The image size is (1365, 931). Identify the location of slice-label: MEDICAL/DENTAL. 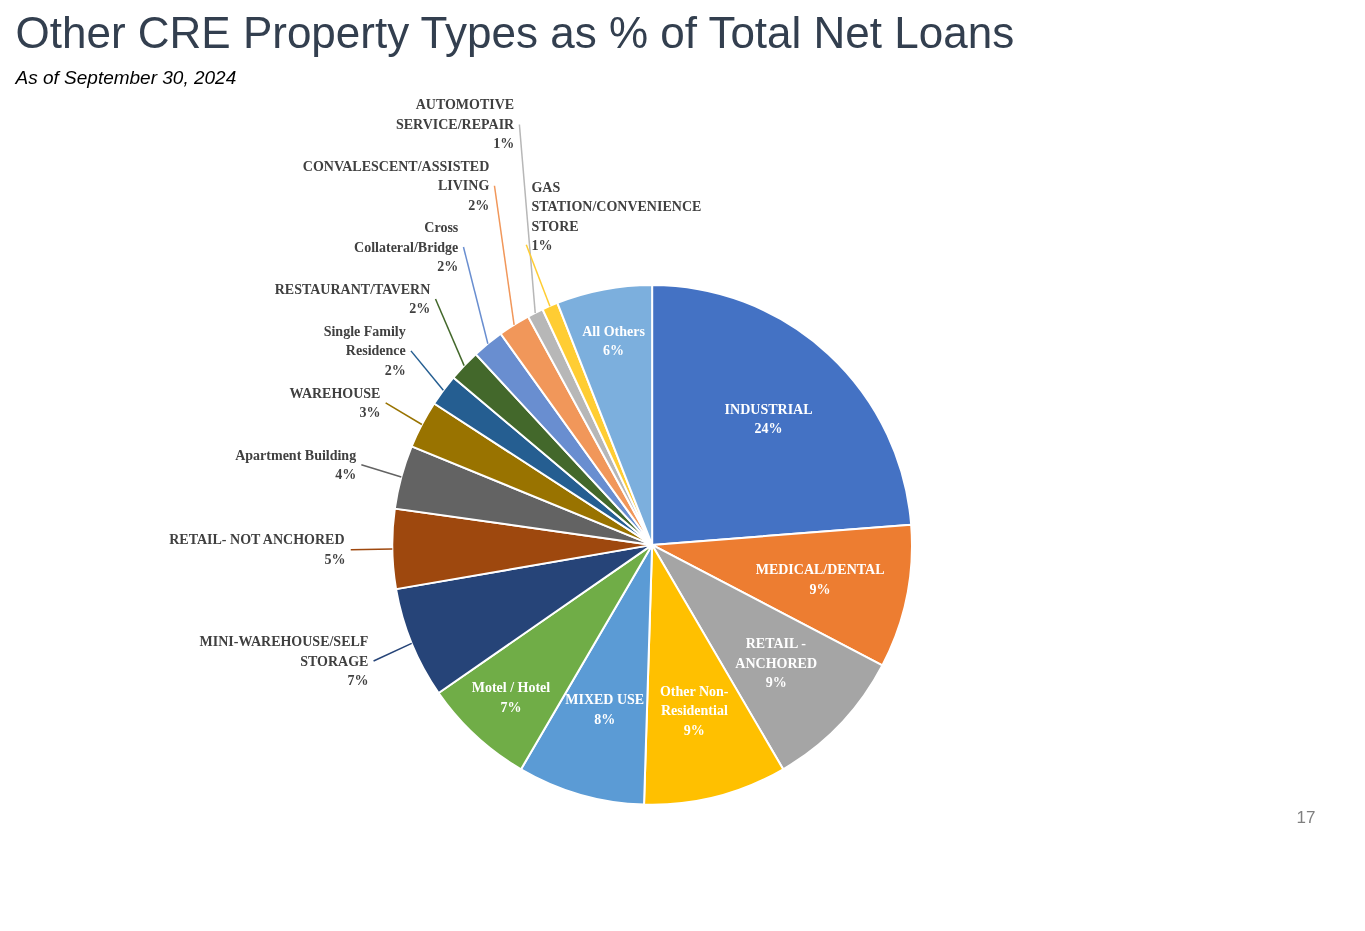
(820, 570).